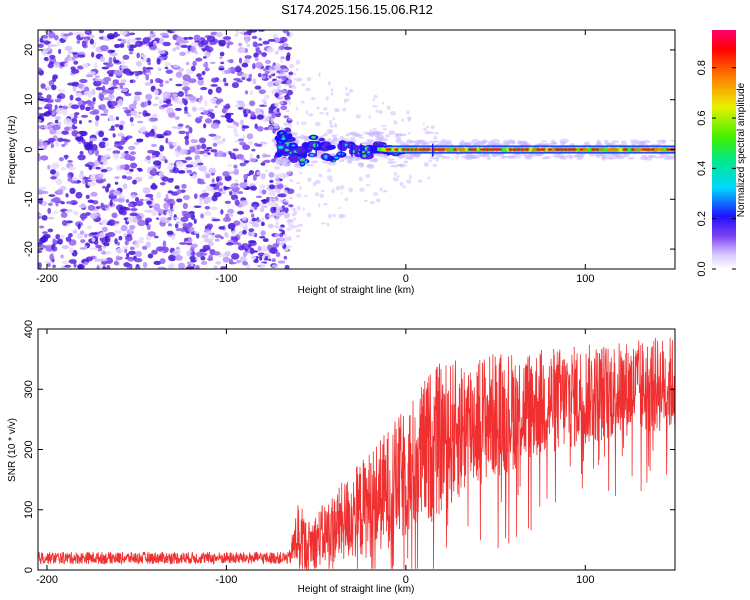 This screenshot has width=750, height=600. Describe the element at coordinates (29, 570) in the screenshot. I see `snr-ytick-label: 0` at that location.